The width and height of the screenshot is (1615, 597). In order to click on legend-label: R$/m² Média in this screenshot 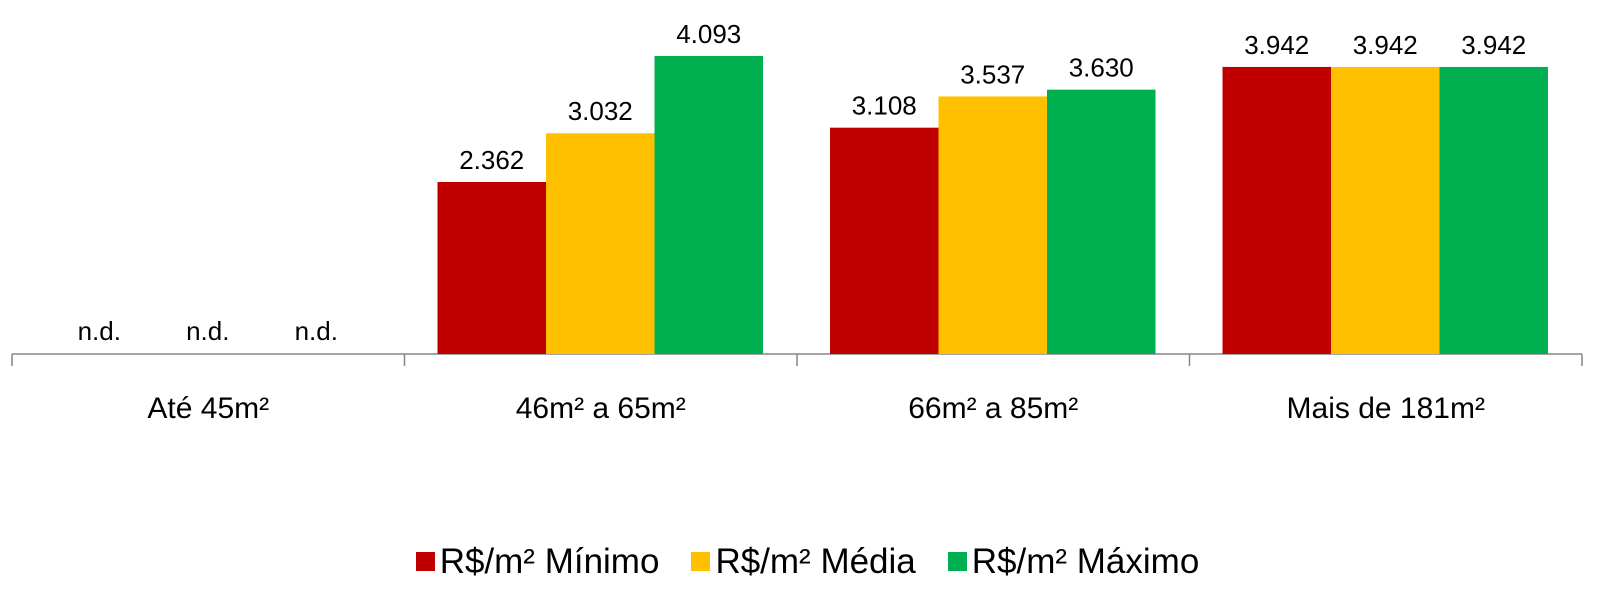, I will do `click(815, 561)`.